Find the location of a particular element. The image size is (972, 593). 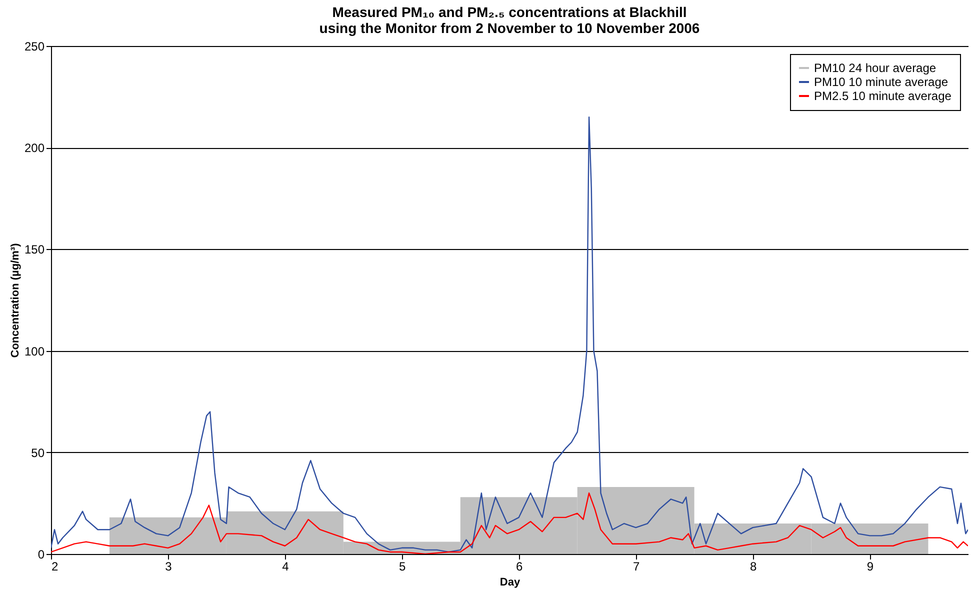

y-axis-title: Concentration (µg/m³) is located at coordinates (15, 300).